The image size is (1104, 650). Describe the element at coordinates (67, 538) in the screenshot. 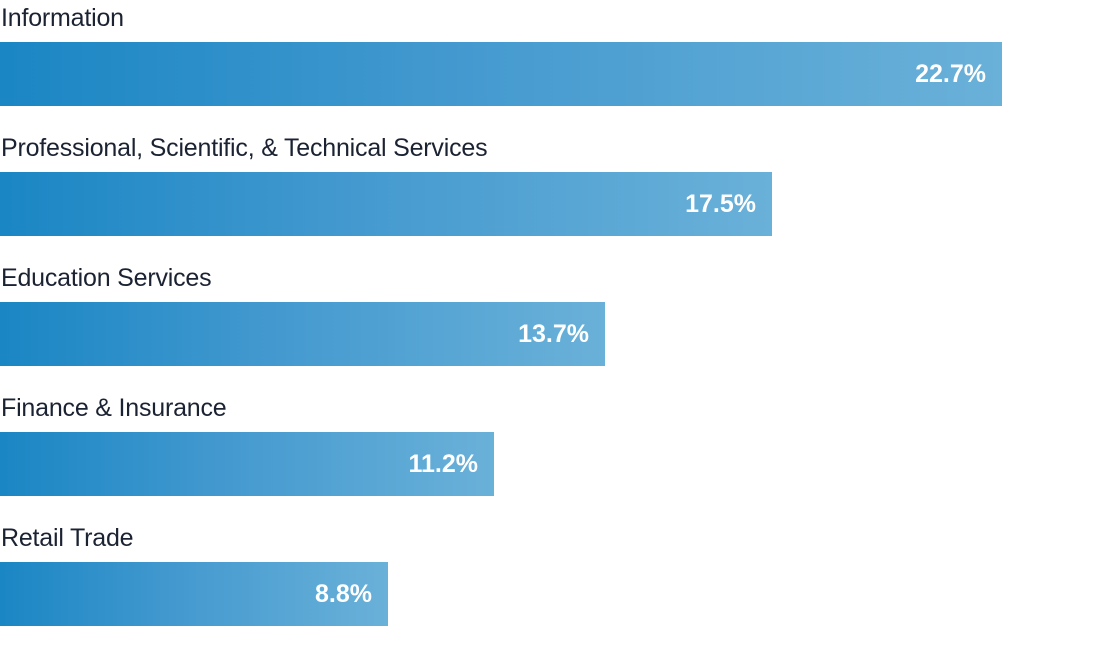

I see `category-label: Retail Trade` at that location.